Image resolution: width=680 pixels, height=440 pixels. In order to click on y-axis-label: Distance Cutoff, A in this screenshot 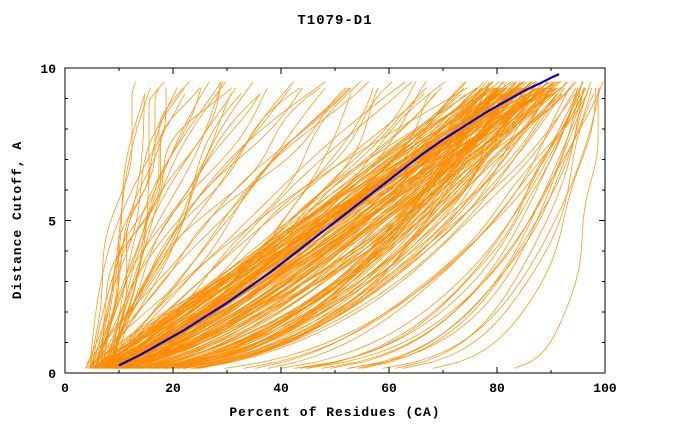, I will do `click(17, 220)`.